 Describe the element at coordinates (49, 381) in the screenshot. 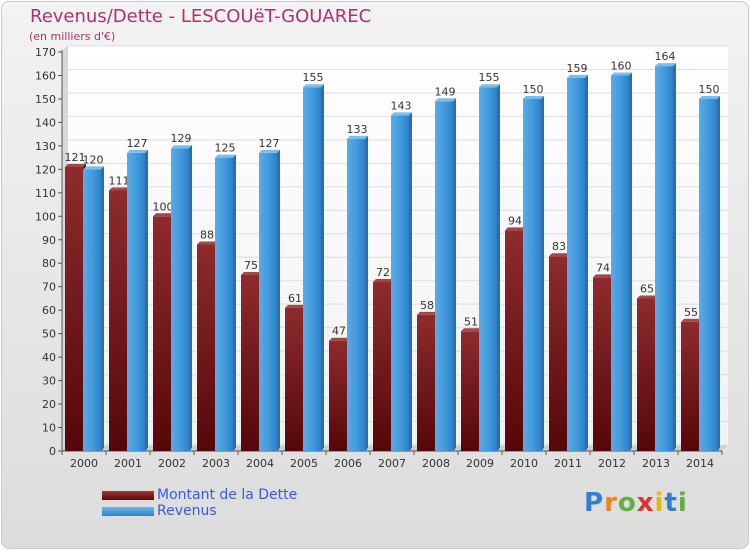

I see `y-tick-label: 30` at that location.